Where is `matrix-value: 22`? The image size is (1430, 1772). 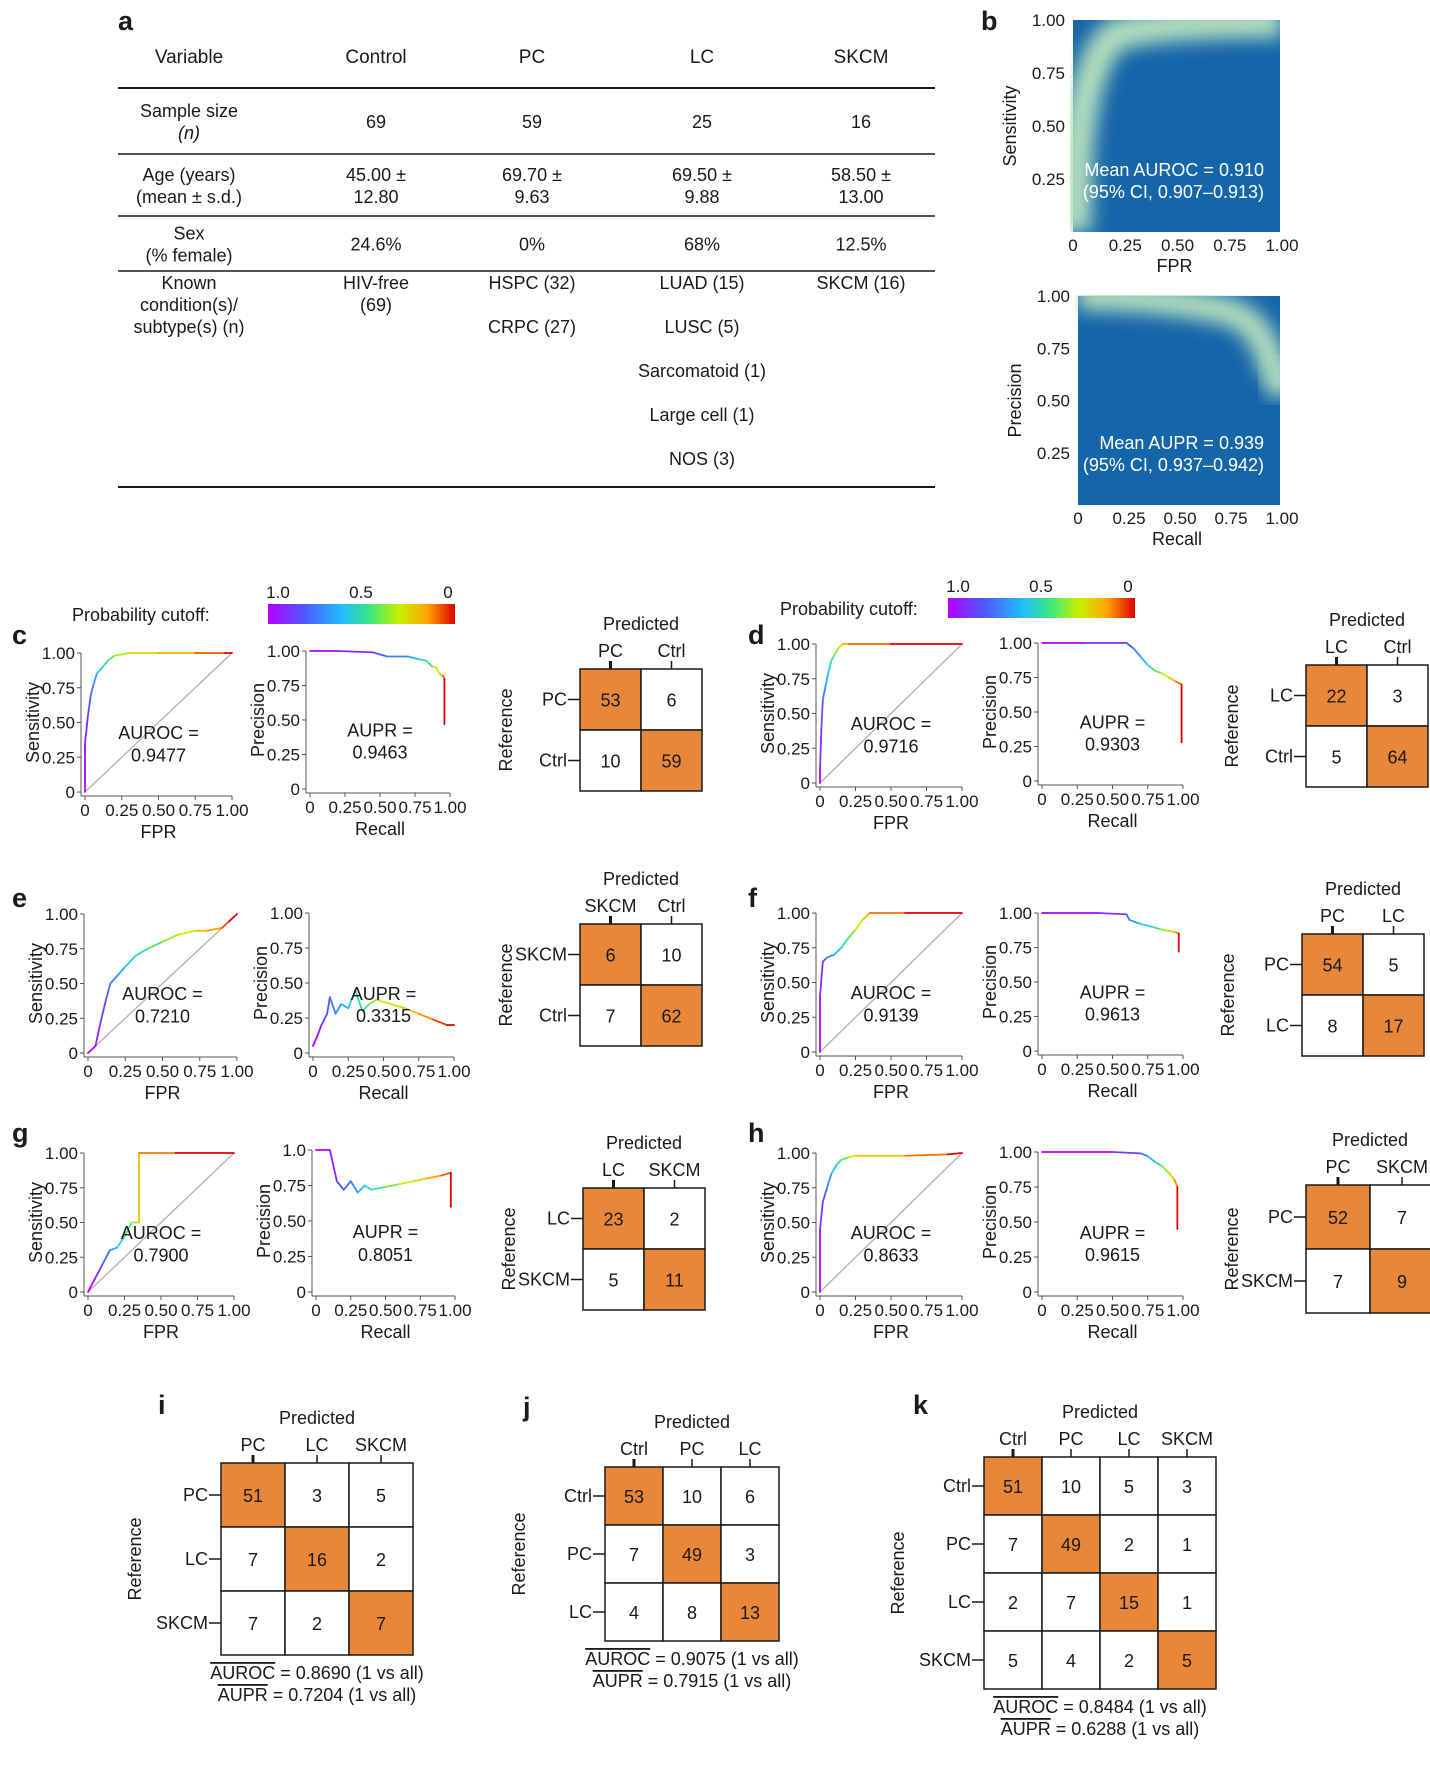
matrix-value: 22 is located at coordinates (1336, 697).